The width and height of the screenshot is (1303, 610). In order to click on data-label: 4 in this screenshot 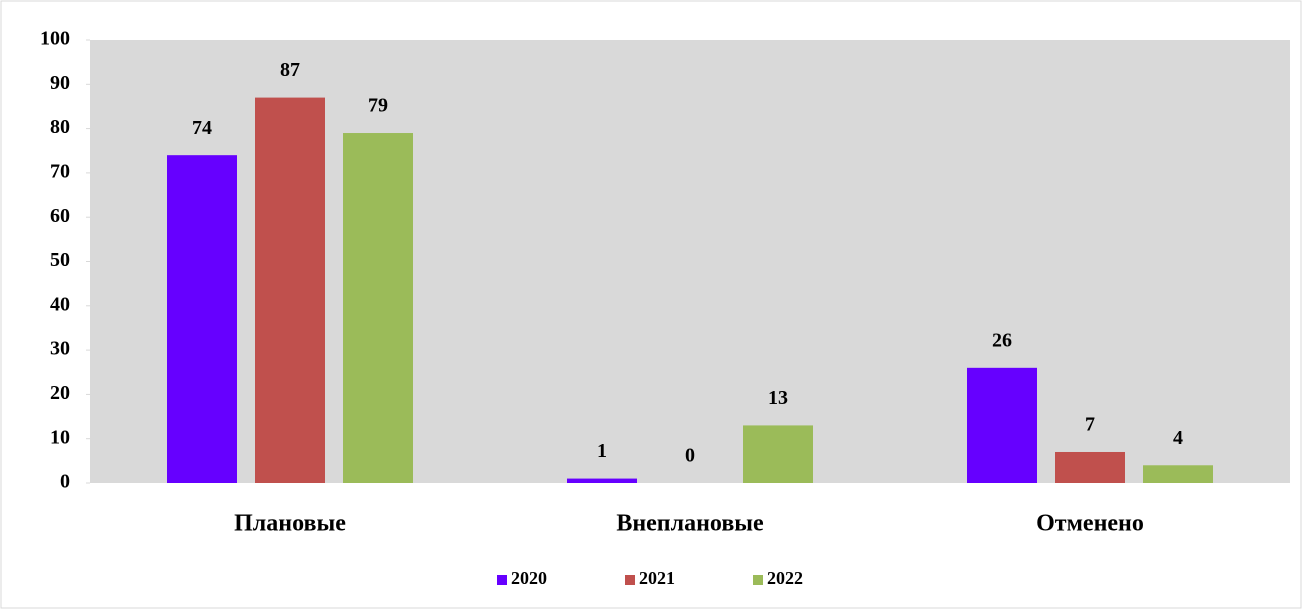, I will do `click(1178, 438)`.